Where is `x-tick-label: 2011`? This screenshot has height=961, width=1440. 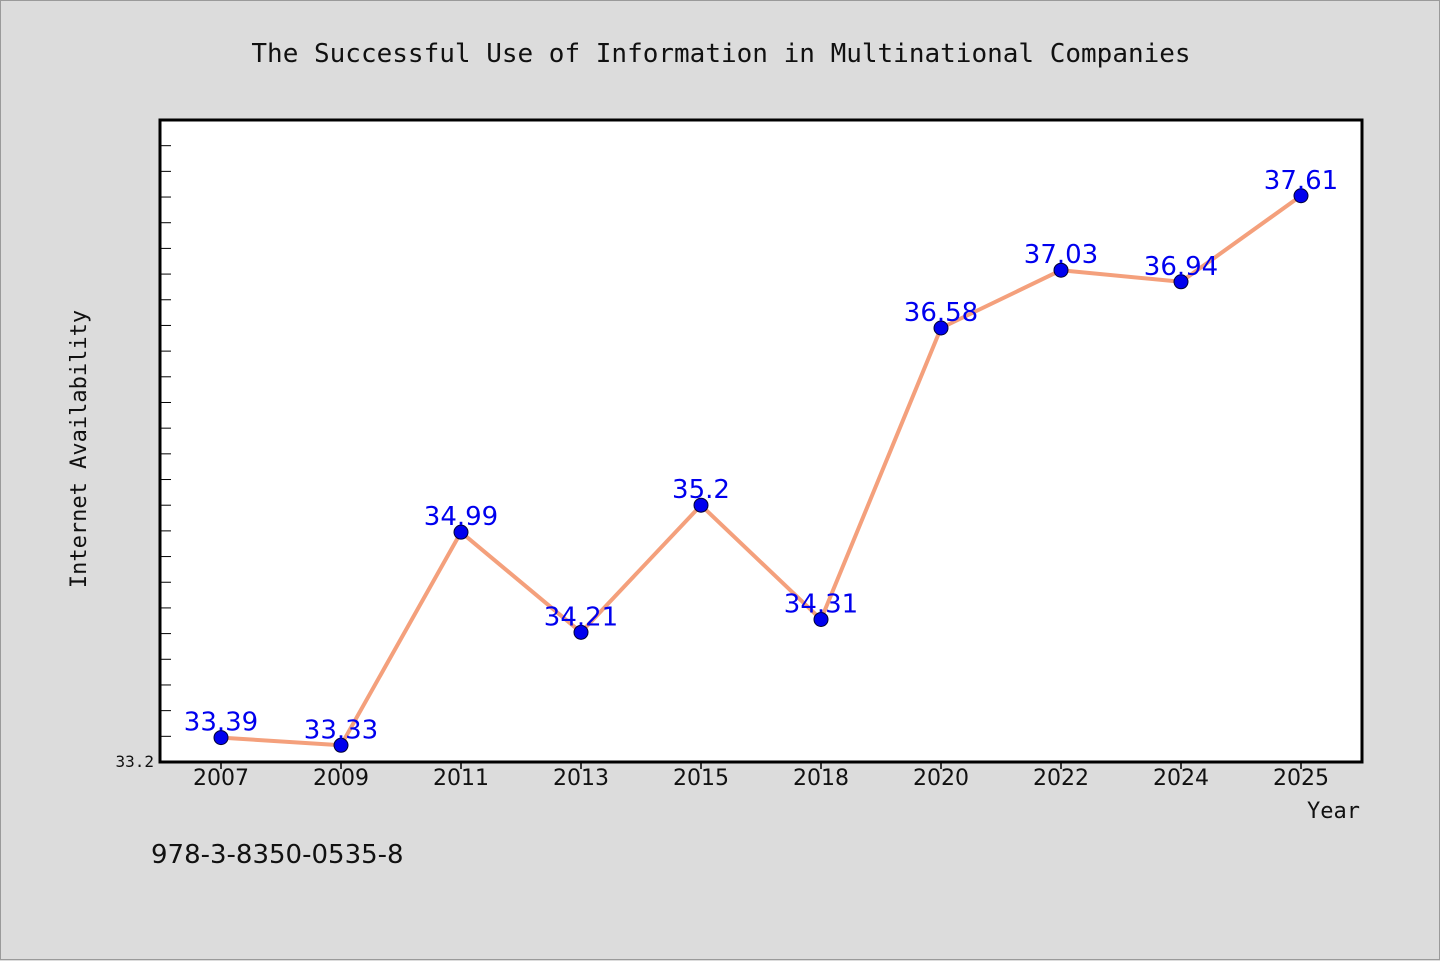
x-tick-label: 2011 is located at coordinates (461, 778).